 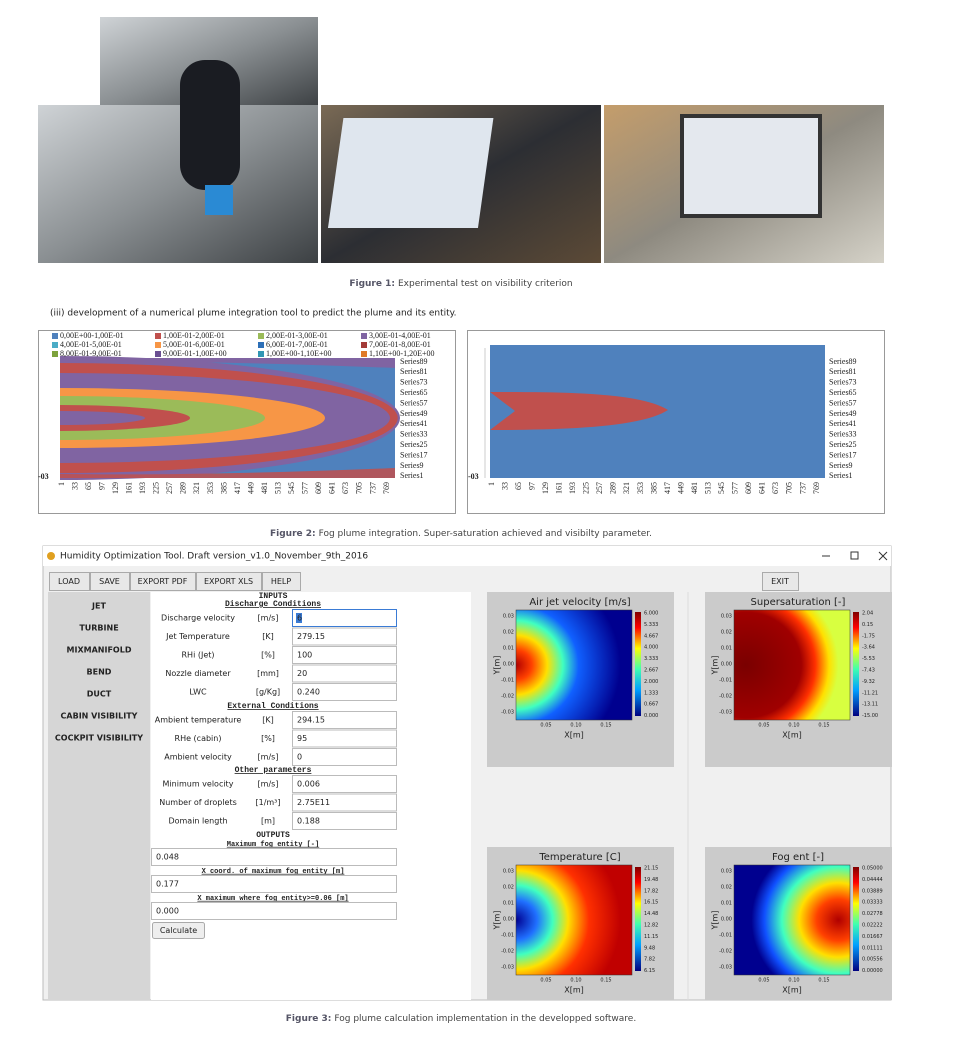 What do you see at coordinates (651, 937) in the screenshot?
I see `colorbar-label: 11.15` at bounding box center [651, 937].